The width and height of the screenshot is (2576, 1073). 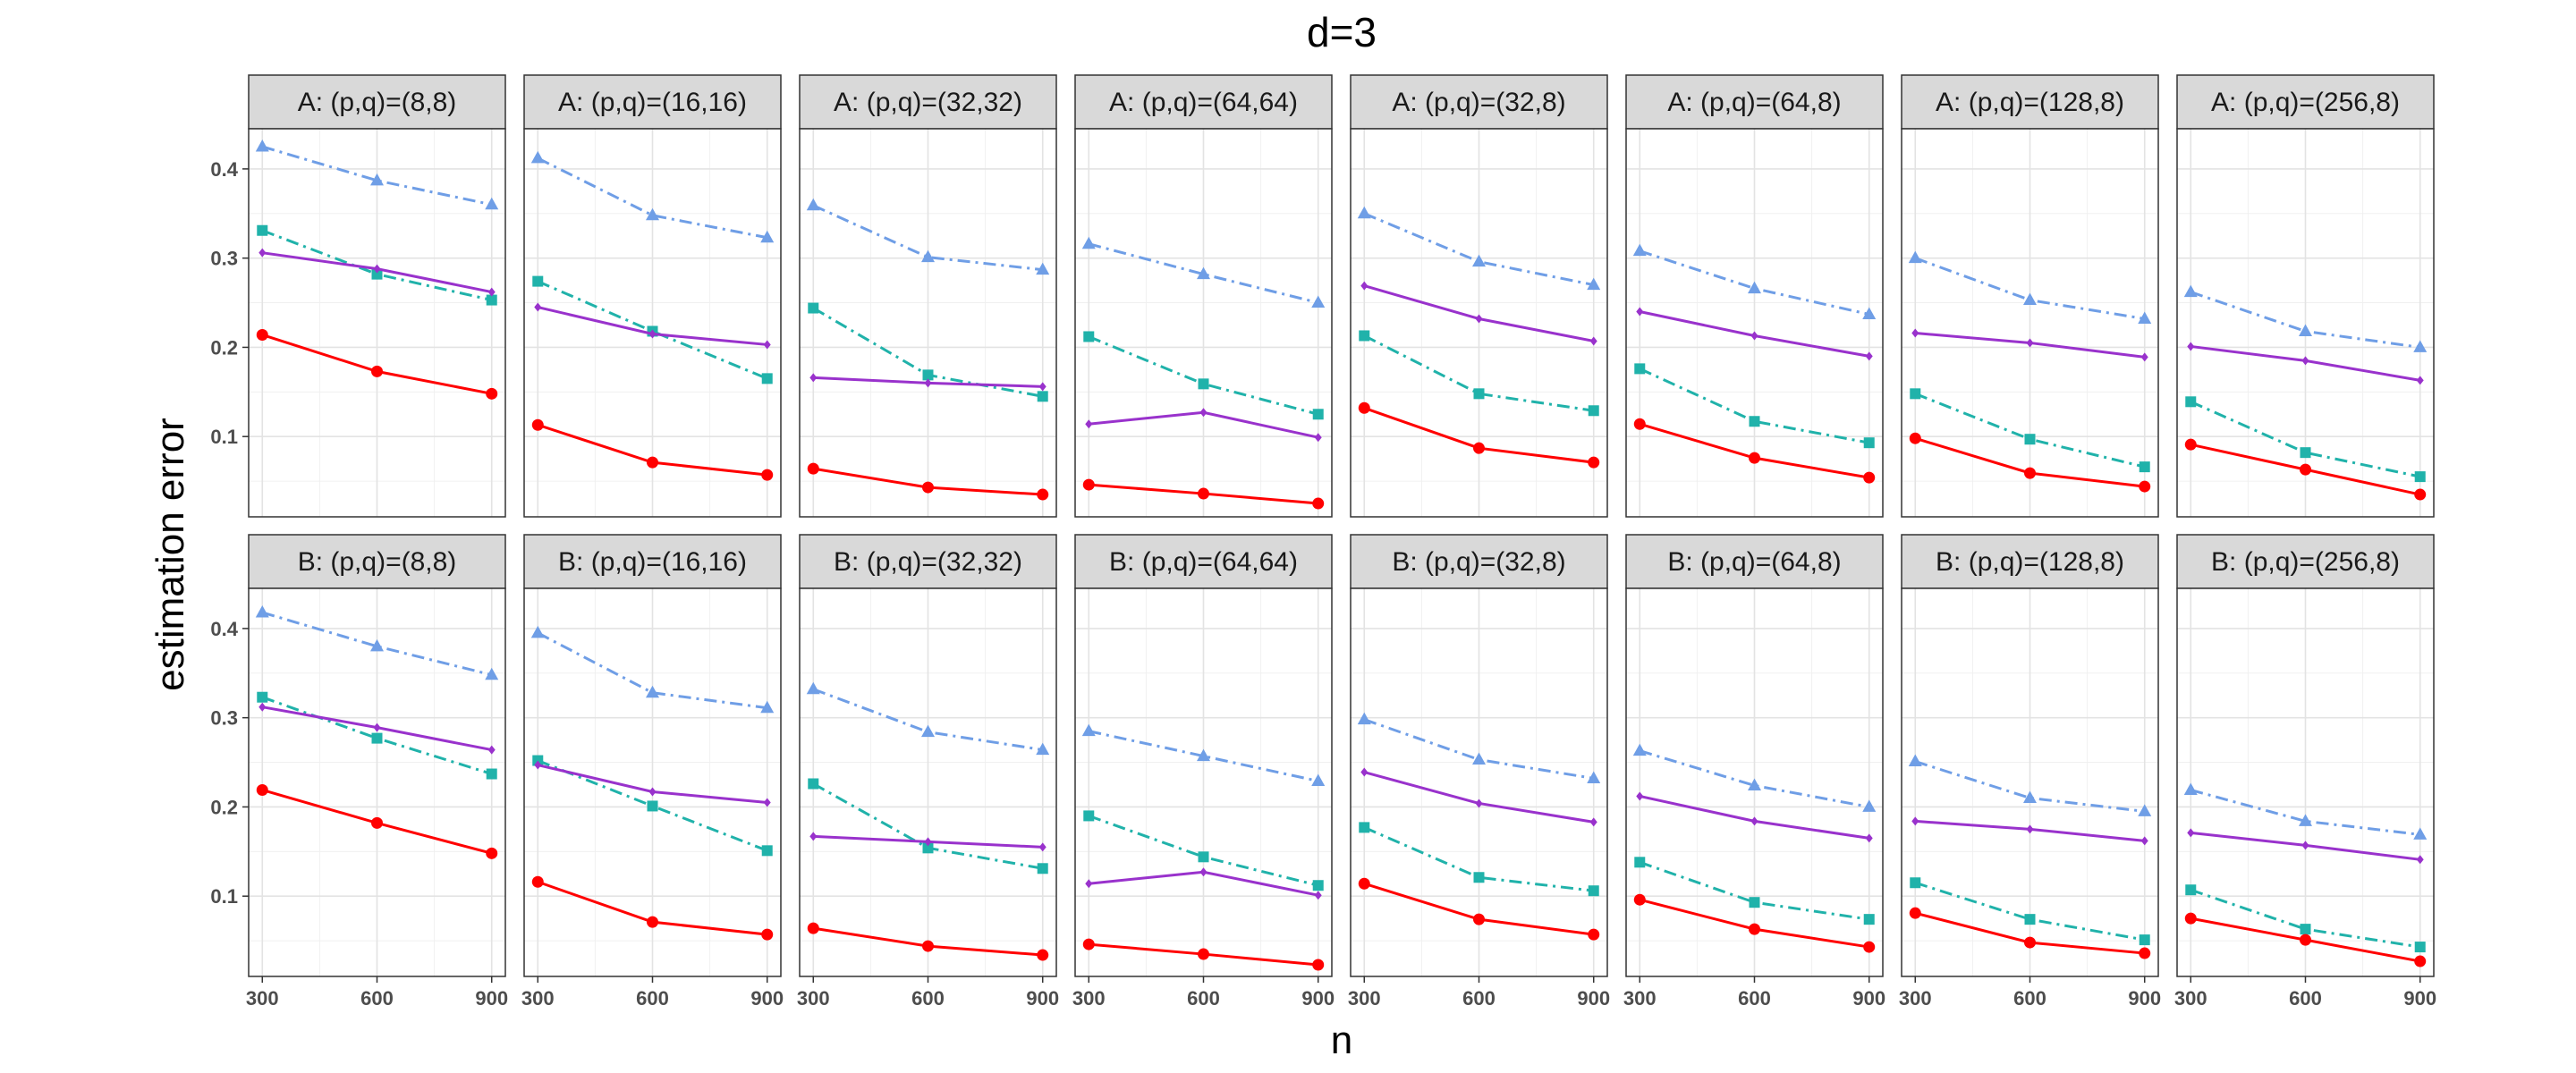 What do you see at coordinates (224, 807) in the screenshot?
I see `y-tick-label: 0.2` at bounding box center [224, 807].